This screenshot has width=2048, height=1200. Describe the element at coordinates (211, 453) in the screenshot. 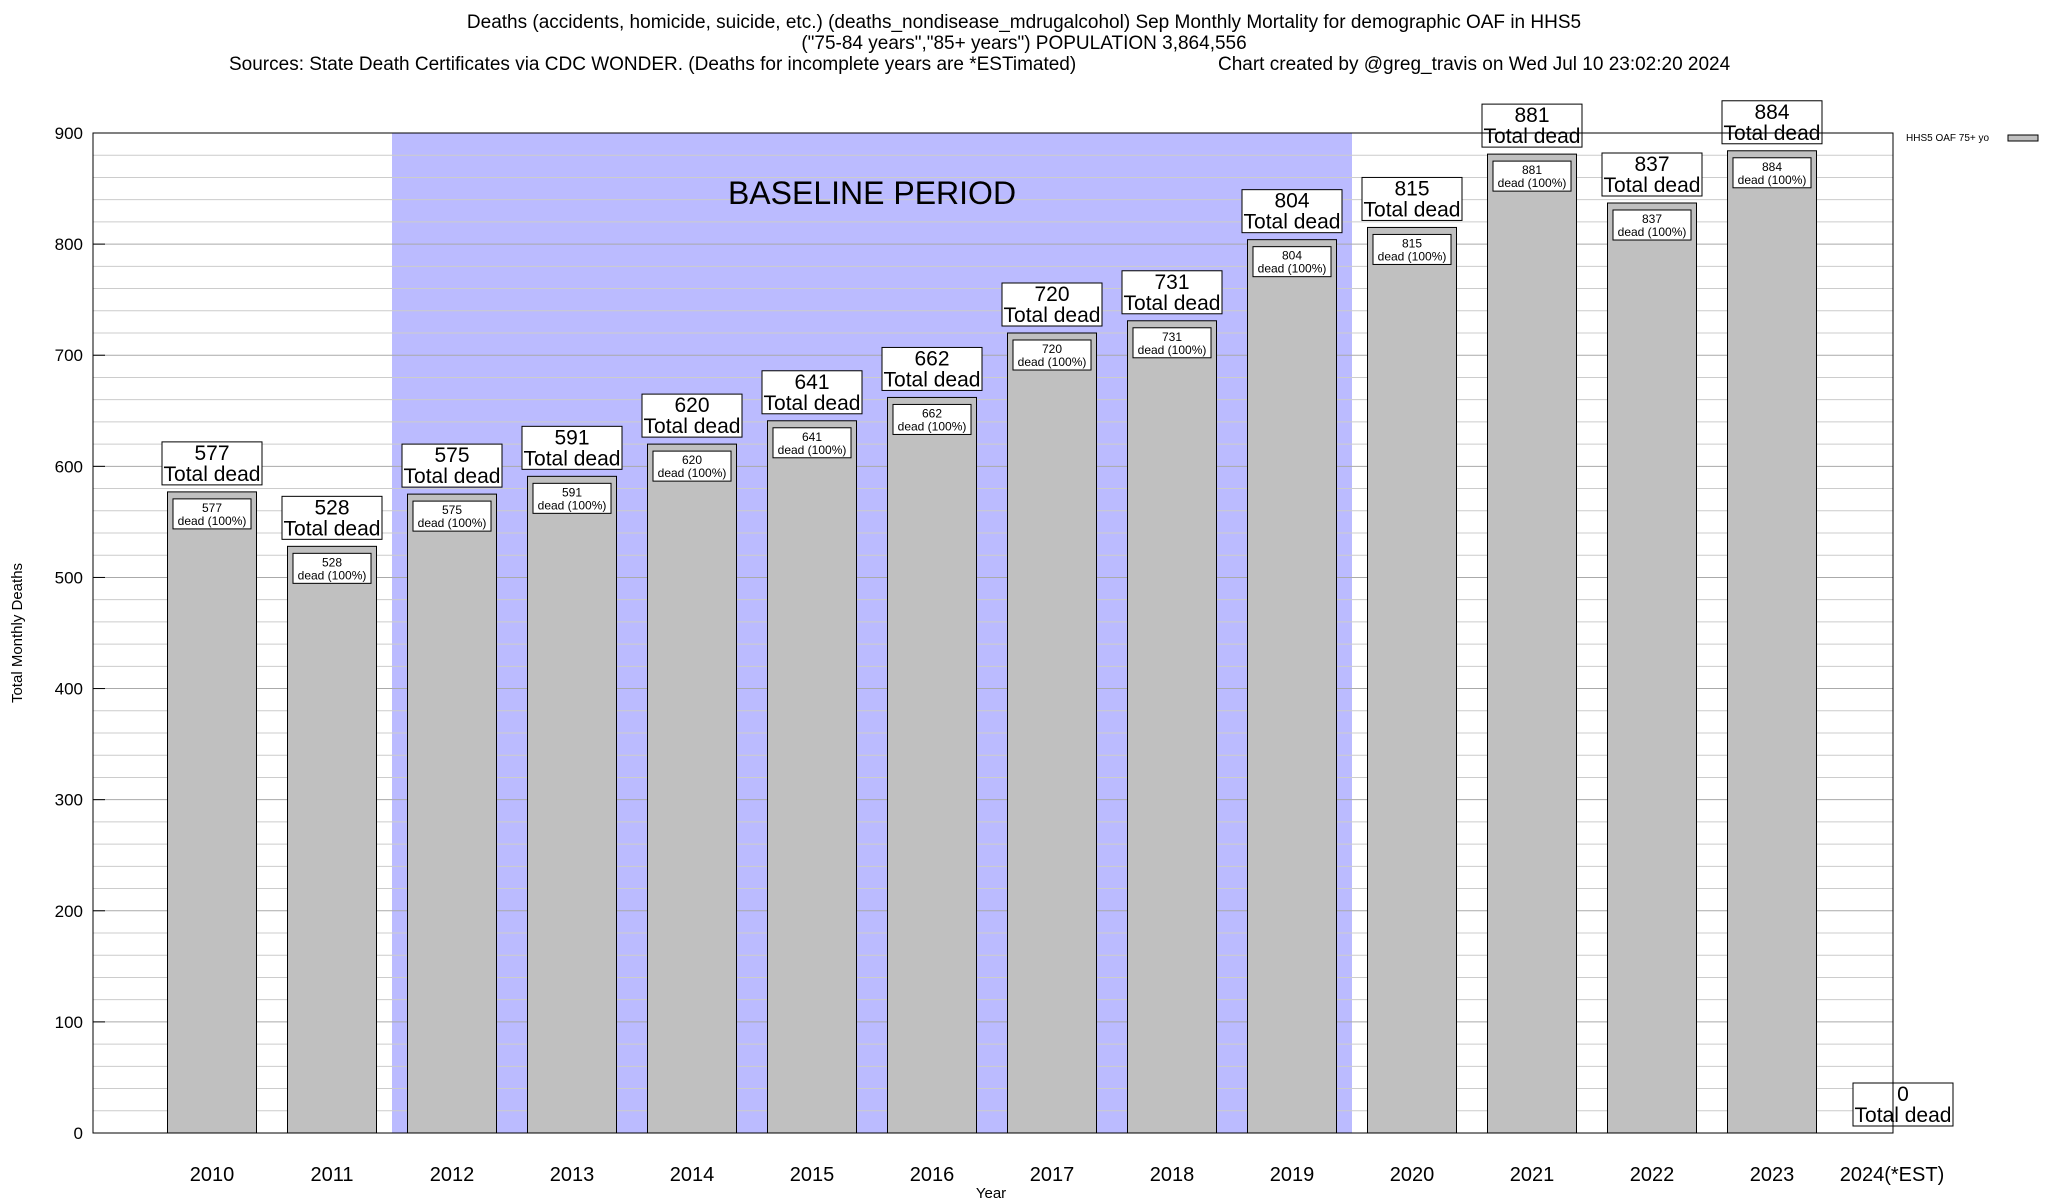

I see `bar-top-value-label: 577` at that location.